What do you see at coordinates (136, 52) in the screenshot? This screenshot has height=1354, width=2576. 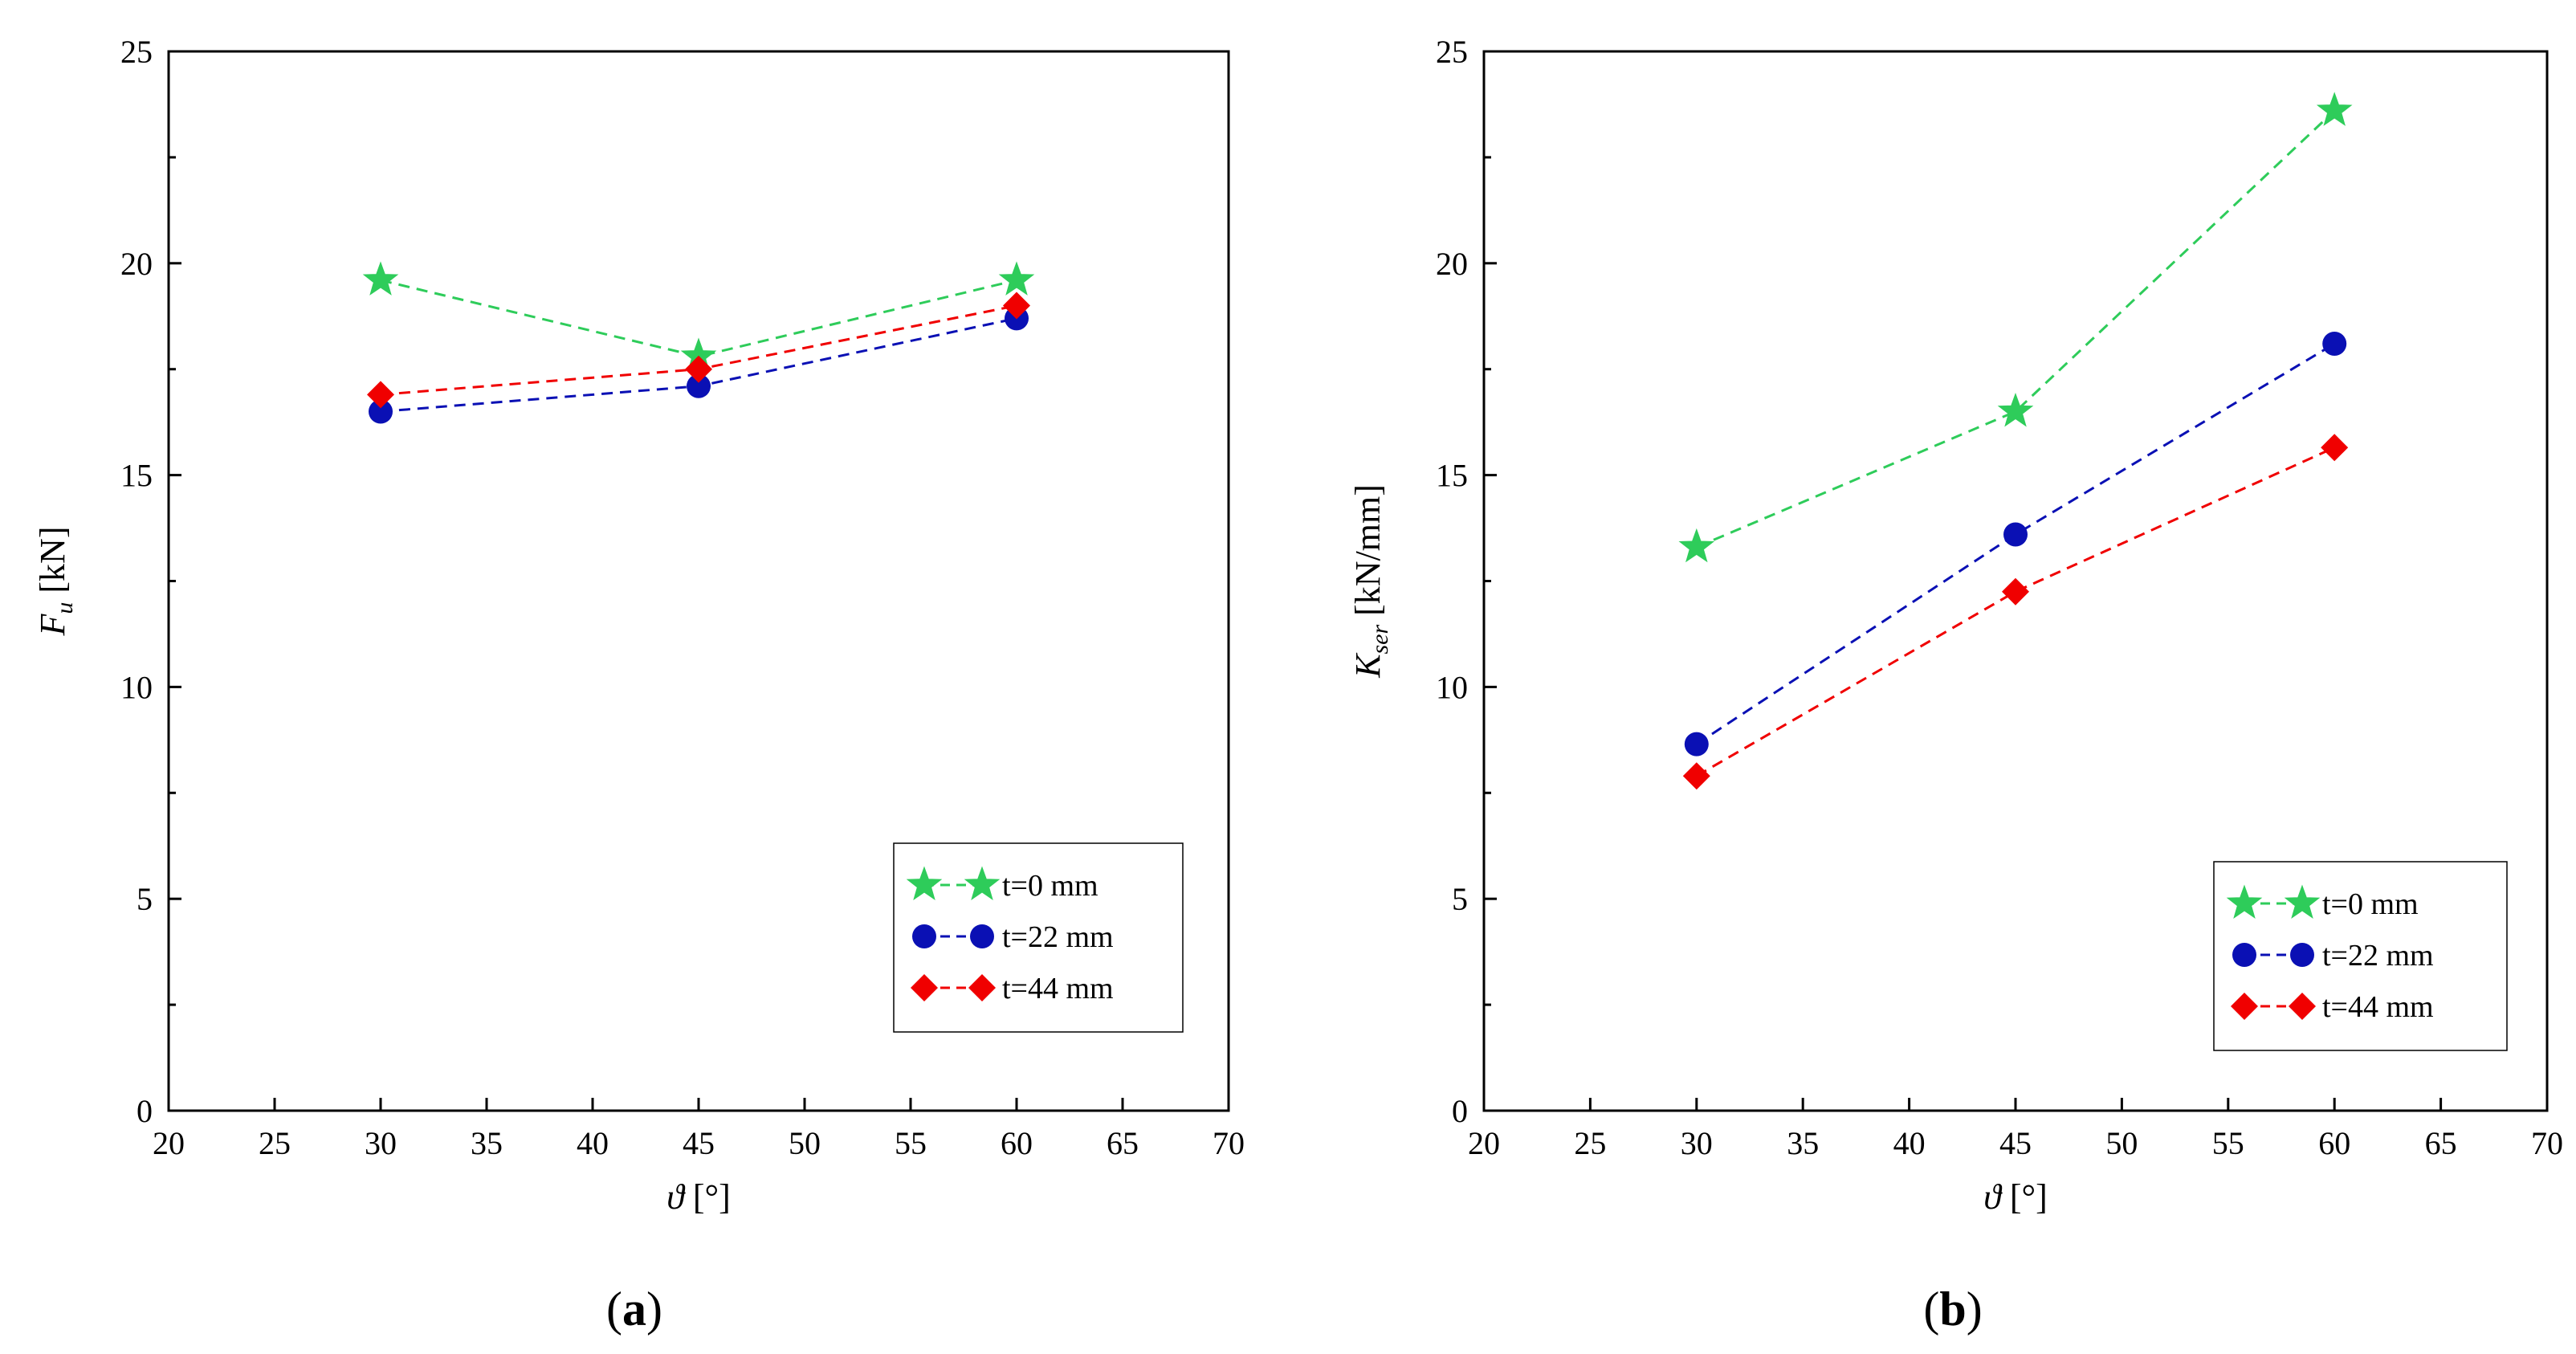 I see `chart-a-y-tick-label: 25` at bounding box center [136, 52].